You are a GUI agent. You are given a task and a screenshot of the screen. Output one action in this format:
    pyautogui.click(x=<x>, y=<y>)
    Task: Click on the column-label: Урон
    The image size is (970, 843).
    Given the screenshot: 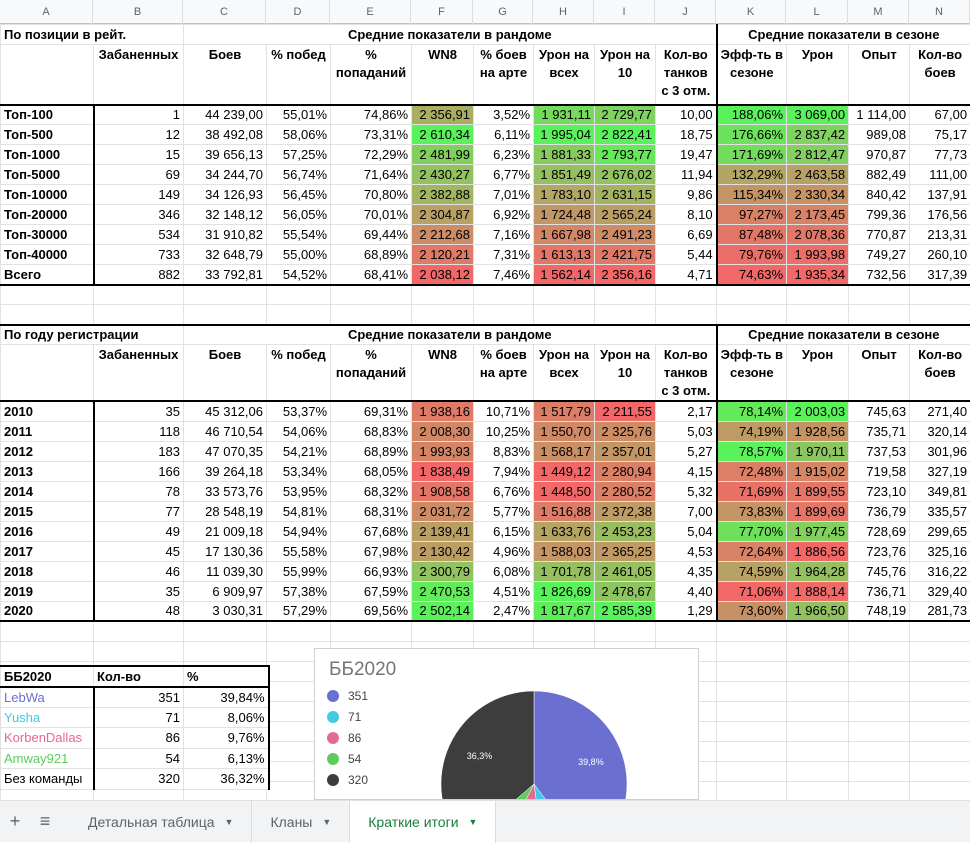 What is the action you would take?
    pyautogui.click(x=818, y=373)
    